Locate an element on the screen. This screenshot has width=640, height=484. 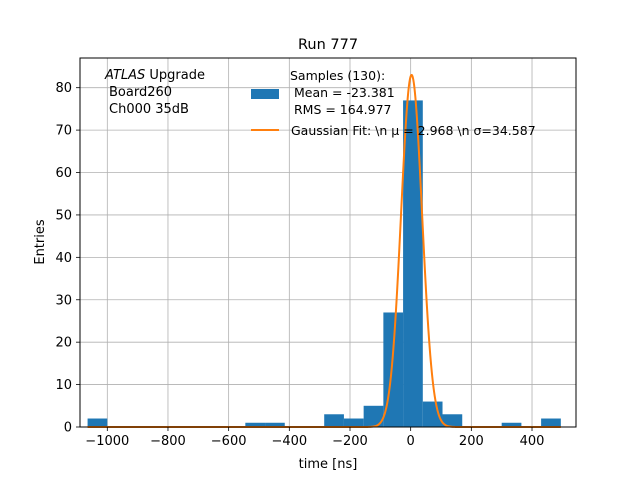
x-axis-ticks: −1000 −800 −600 −400 −200 0 200 400 is located at coordinates (314, 438).